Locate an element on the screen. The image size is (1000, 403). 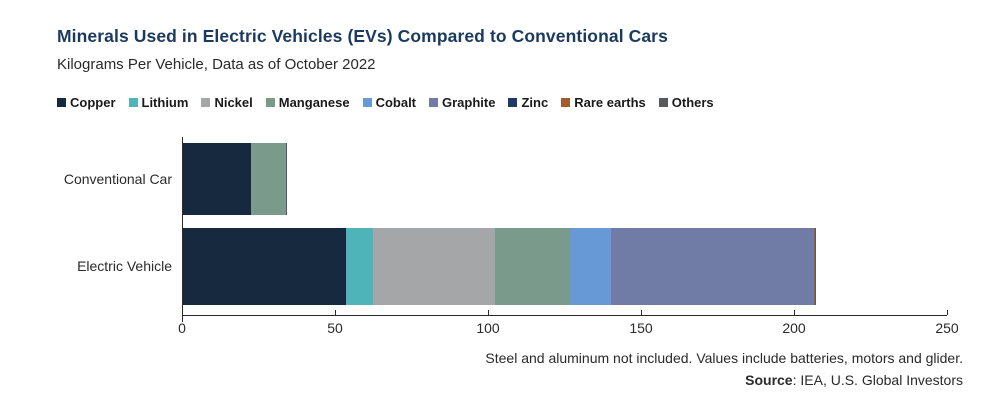
bar-segment-electric-vehicle-lithium is located at coordinates (359, 266).